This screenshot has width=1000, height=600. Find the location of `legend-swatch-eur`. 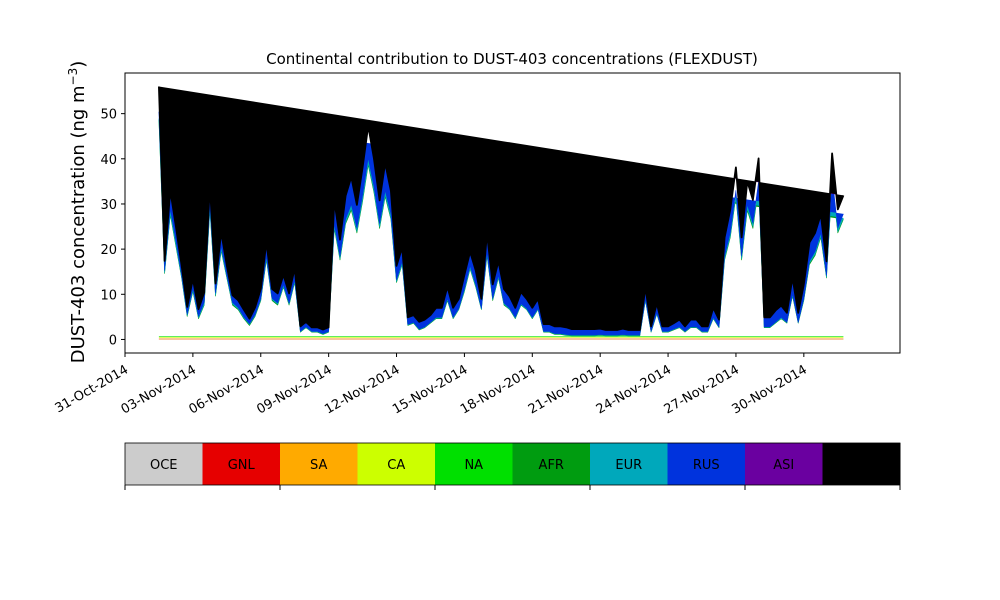

legend-swatch-eur is located at coordinates (629, 464).